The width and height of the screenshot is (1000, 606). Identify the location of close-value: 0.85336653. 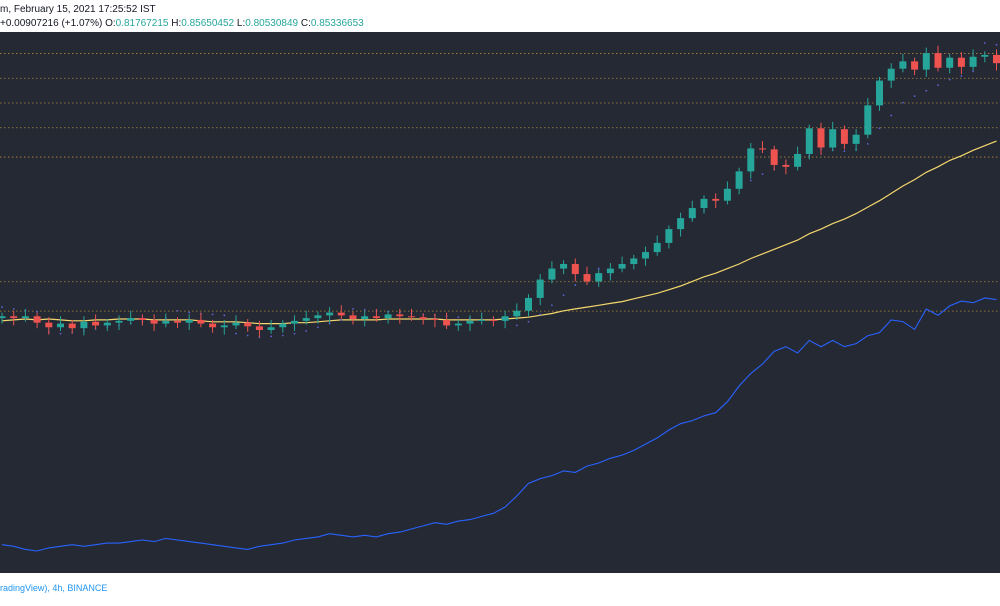
(337, 23).